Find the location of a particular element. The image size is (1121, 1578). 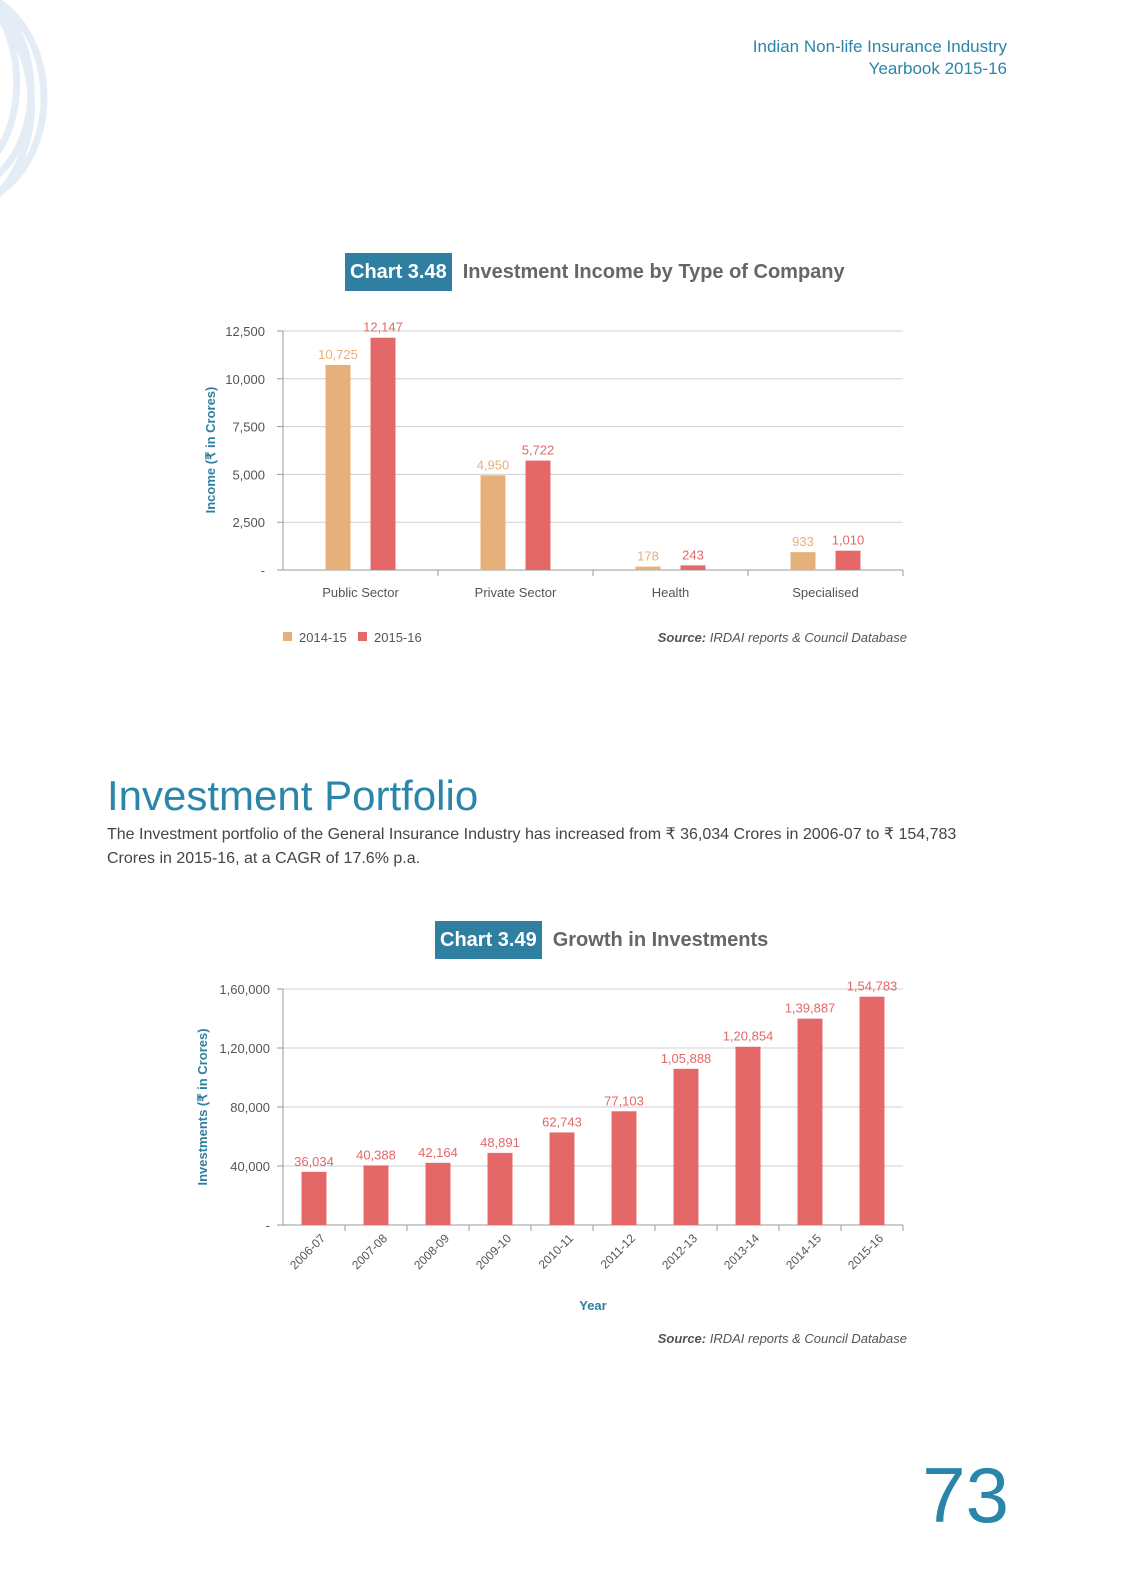

chart-2-data-label: 62,743 is located at coordinates (562, 1121).